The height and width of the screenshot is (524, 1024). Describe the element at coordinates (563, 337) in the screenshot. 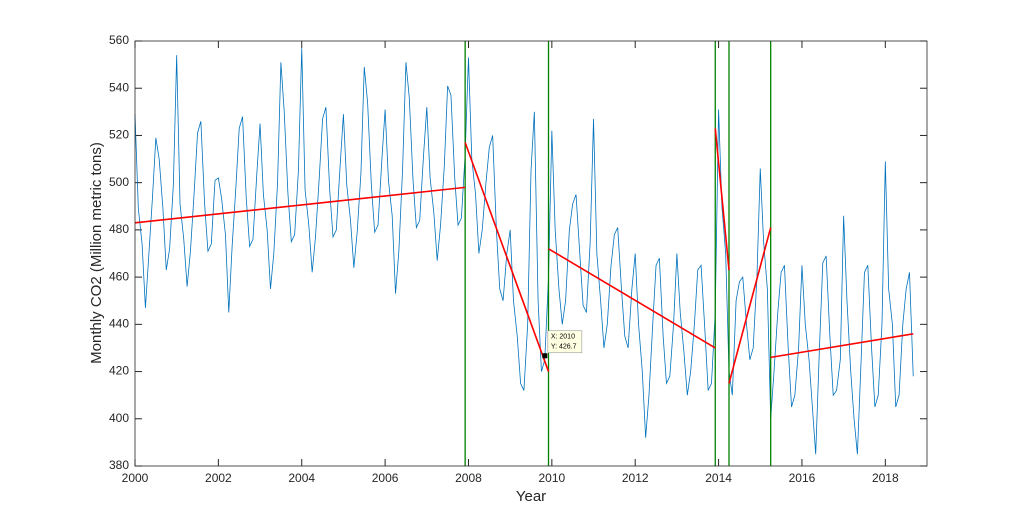

I see `datatip-label: X: 2010` at that location.